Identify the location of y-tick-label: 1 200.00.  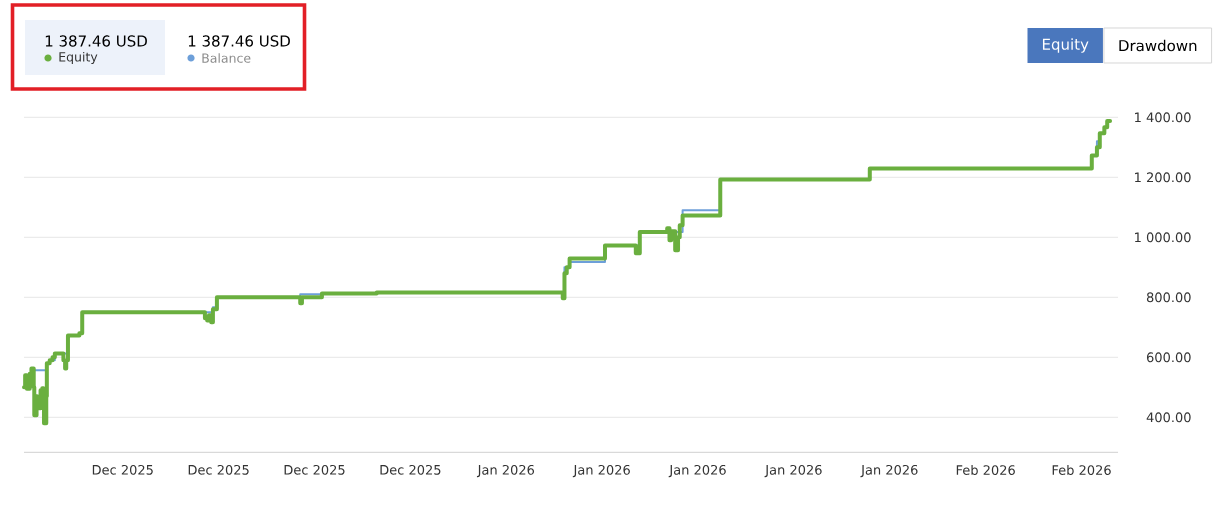
(1163, 177).